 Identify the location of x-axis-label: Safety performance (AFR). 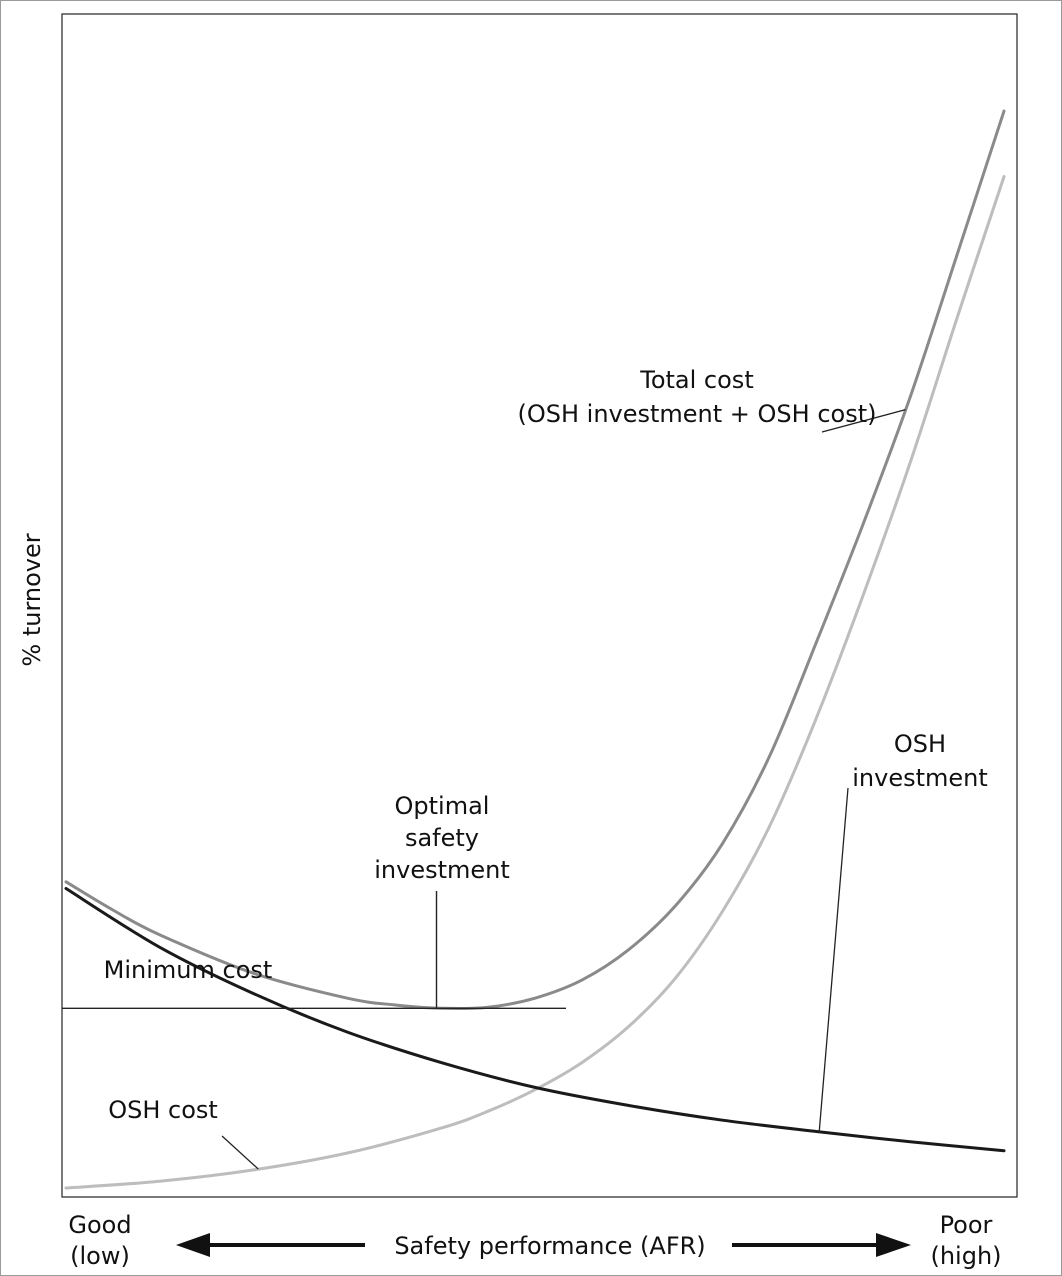
(549, 1246).